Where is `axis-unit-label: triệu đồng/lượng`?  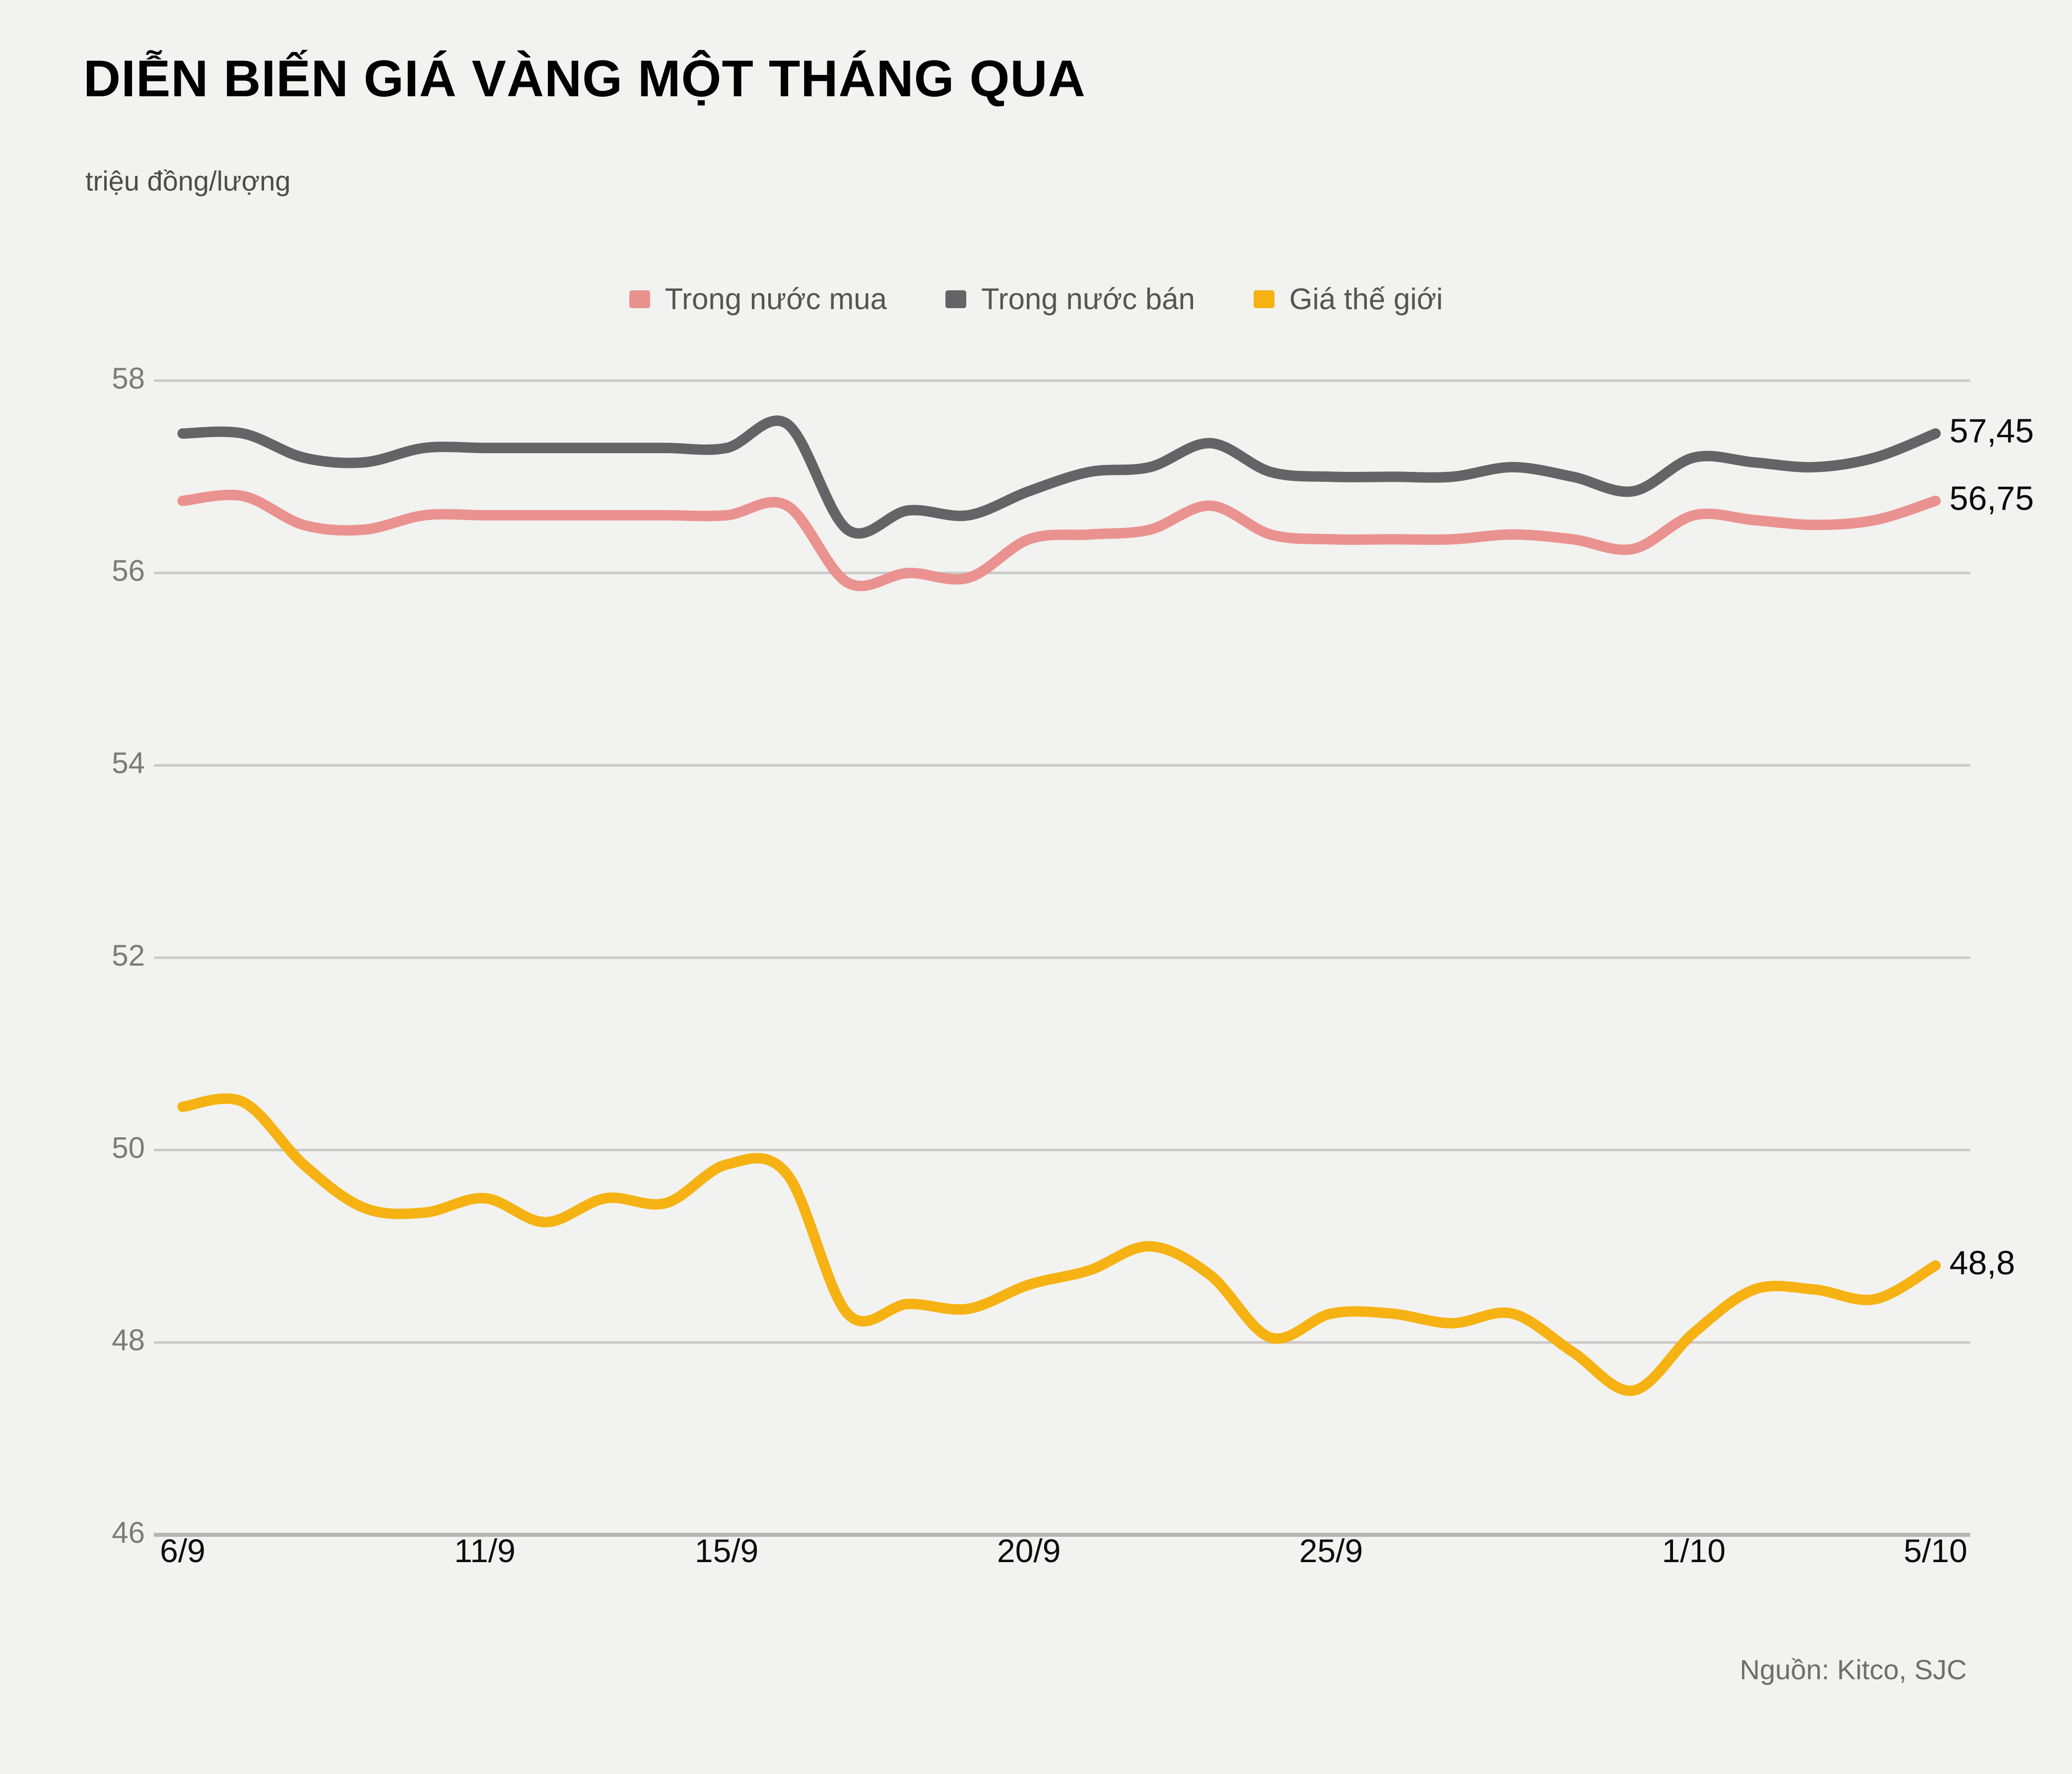 axis-unit-label: triệu đồng/lượng is located at coordinates (188, 181).